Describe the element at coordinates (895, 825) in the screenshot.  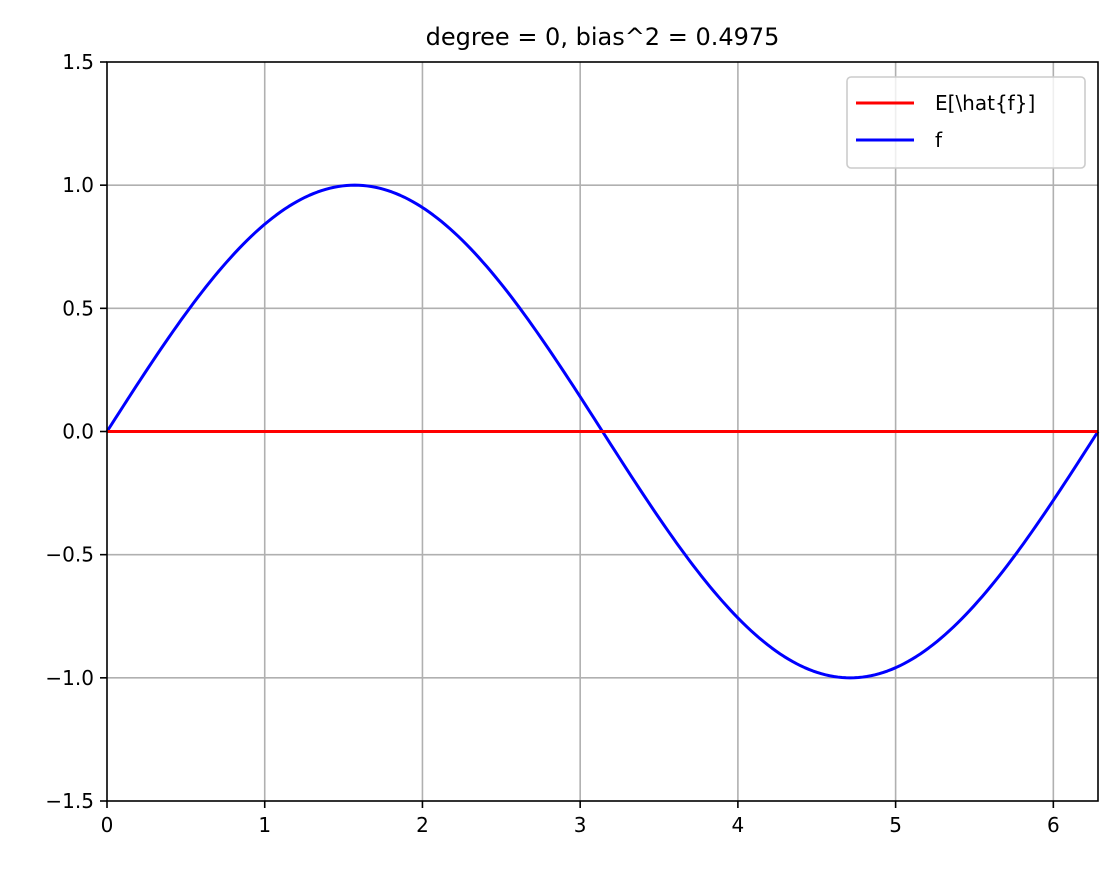
I see `x-tick-label: 5` at that location.